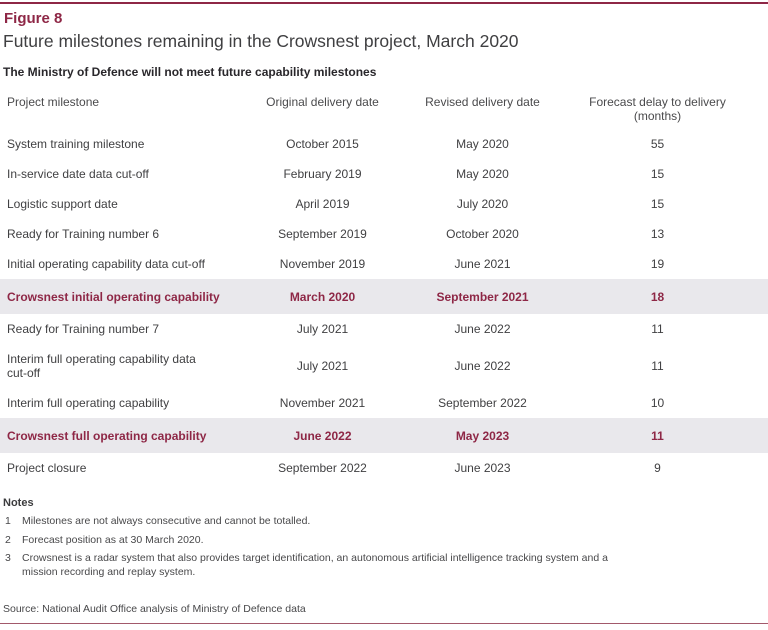  What do you see at coordinates (482, 296) in the screenshot?
I see `revised-date-cell: September 2021` at bounding box center [482, 296].